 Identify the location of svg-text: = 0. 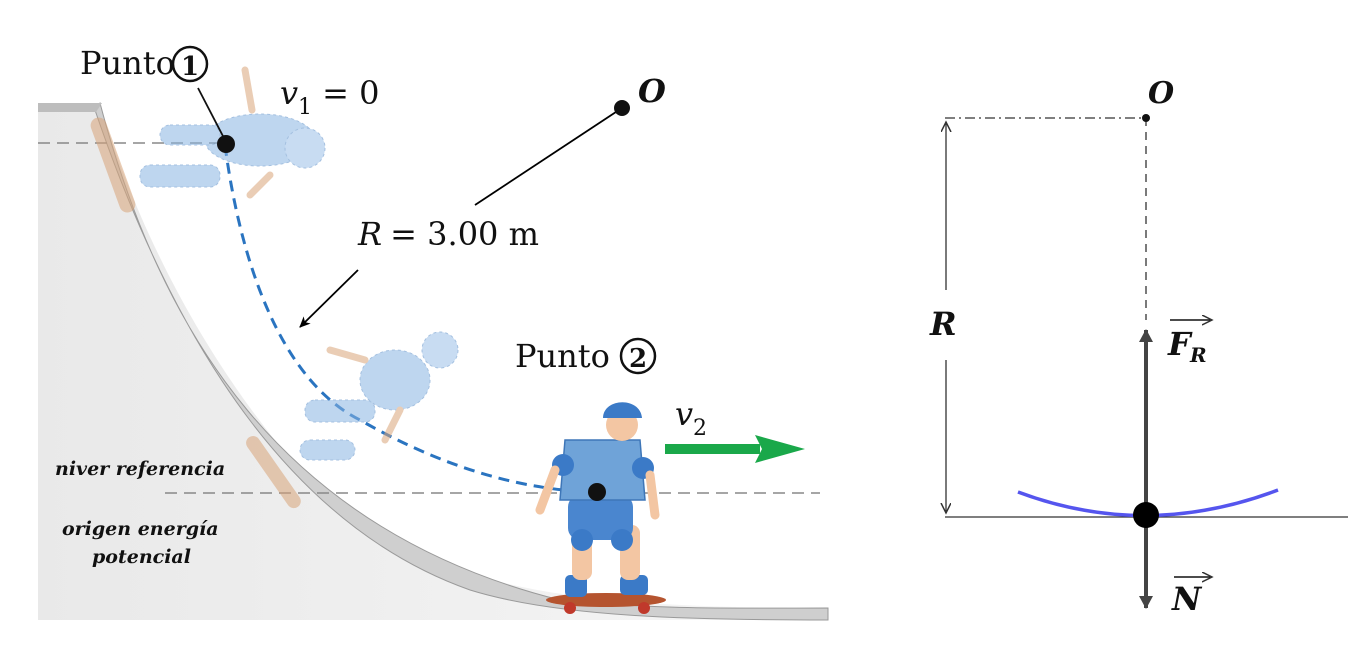
(346, 93).